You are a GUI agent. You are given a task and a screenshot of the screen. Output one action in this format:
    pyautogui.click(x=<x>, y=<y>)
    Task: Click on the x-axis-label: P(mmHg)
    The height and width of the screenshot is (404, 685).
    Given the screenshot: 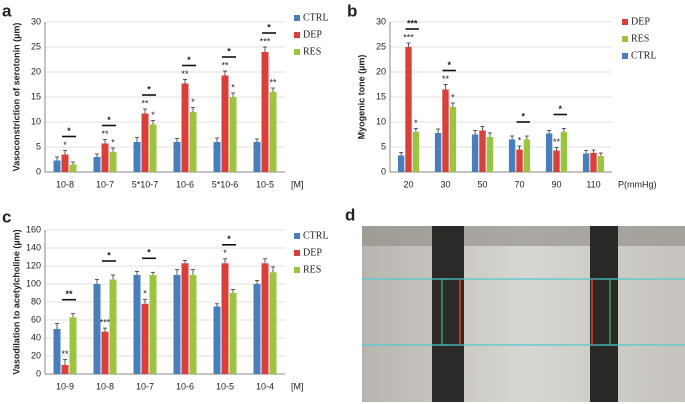 What is the action you would take?
    pyautogui.click(x=637, y=184)
    